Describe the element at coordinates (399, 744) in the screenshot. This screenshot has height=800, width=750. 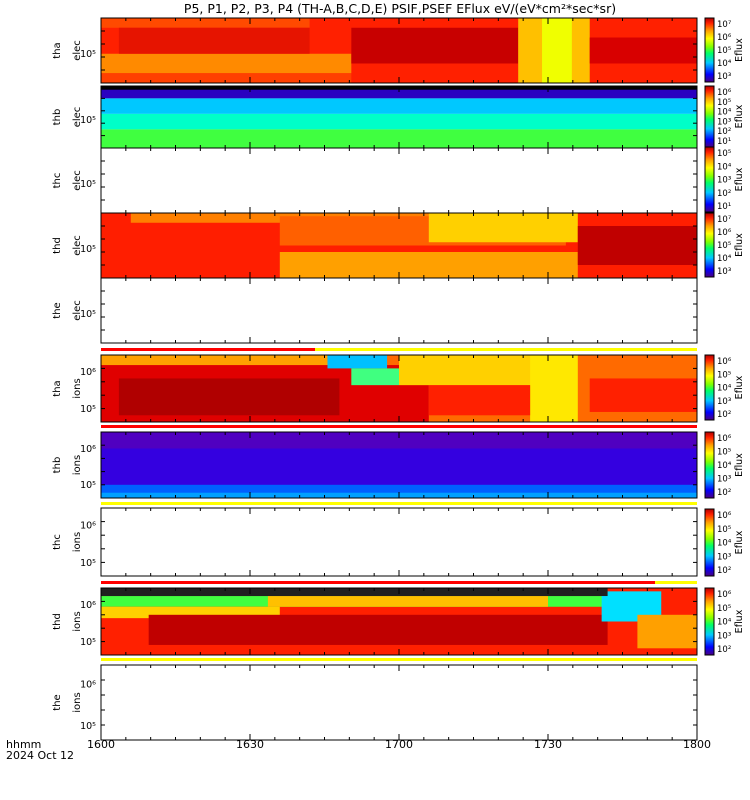
I see `x-tick-label: 1700` at that location.